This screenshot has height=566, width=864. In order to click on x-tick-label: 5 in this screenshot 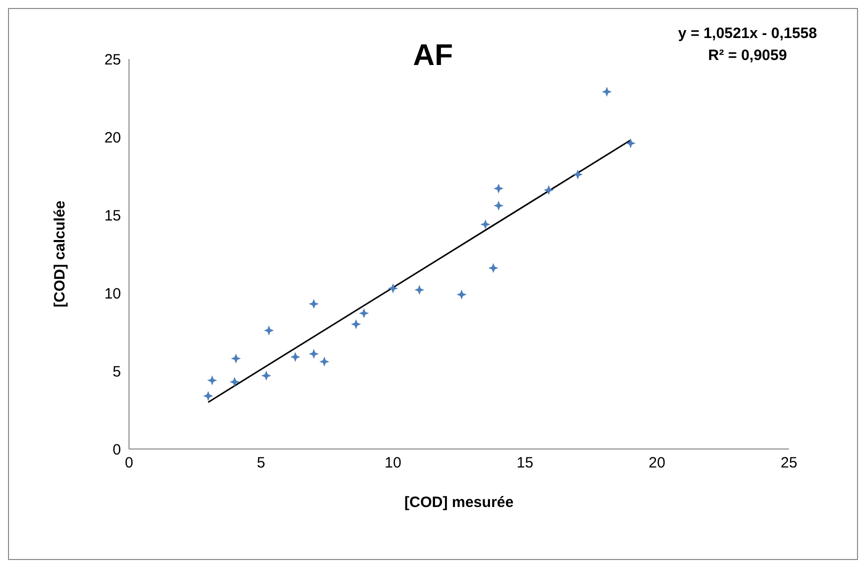, I will do `click(261, 463)`.